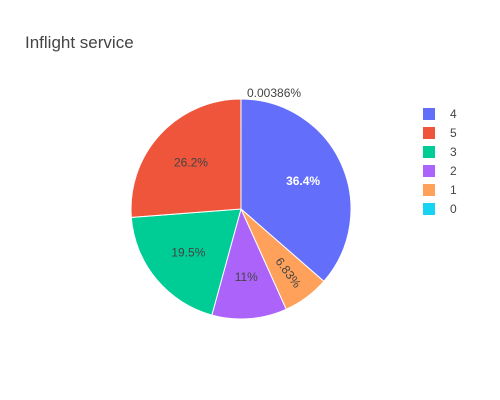 The image size is (500, 400). What do you see at coordinates (453, 152) in the screenshot?
I see `legend-label-3: 3` at bounding box center [453, 152].